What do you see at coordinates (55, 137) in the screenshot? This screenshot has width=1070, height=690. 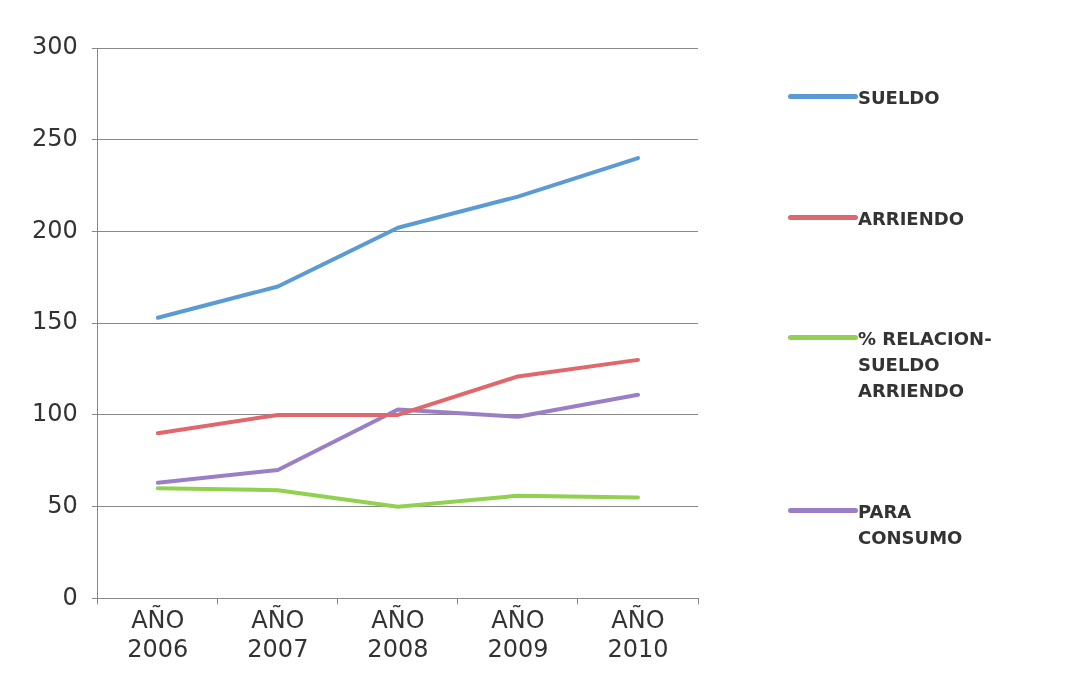 I see `y-tick-label: 250` at bounding box center [55, 137].